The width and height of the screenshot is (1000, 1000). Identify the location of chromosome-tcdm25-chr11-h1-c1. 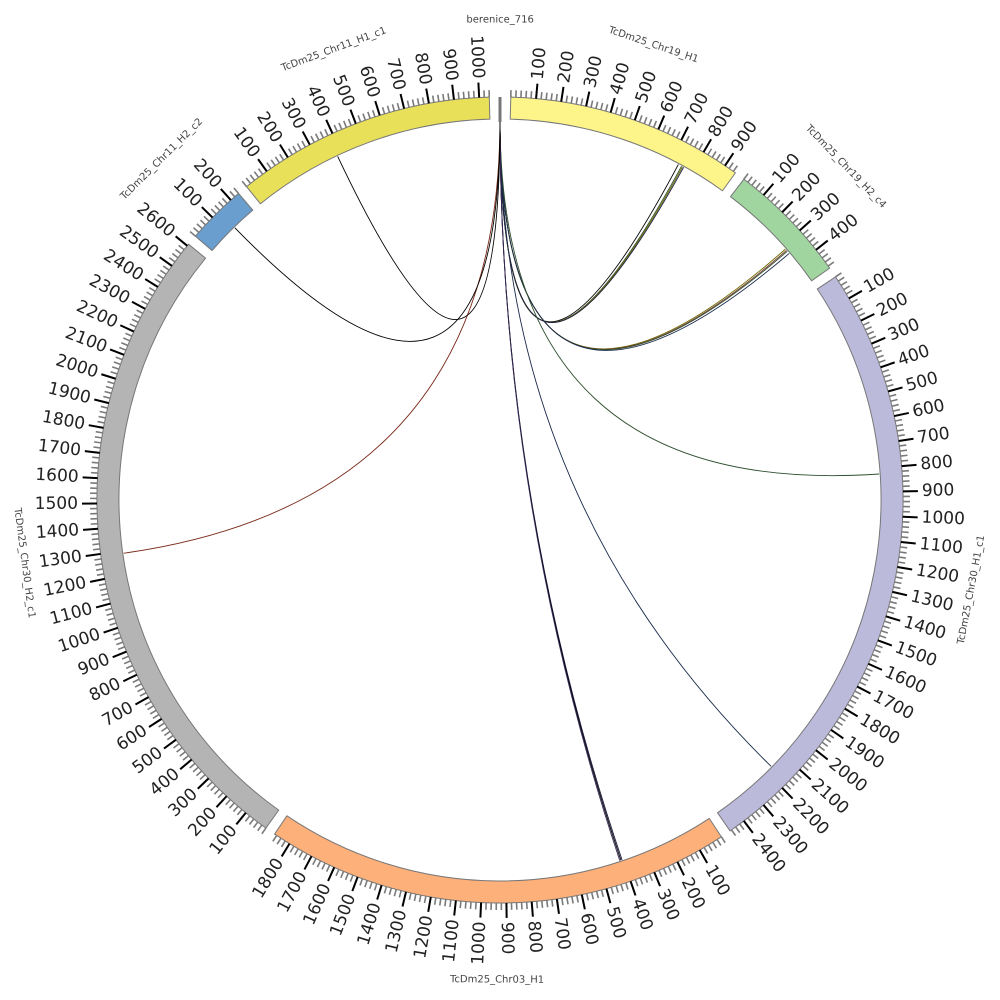
(368, 150).